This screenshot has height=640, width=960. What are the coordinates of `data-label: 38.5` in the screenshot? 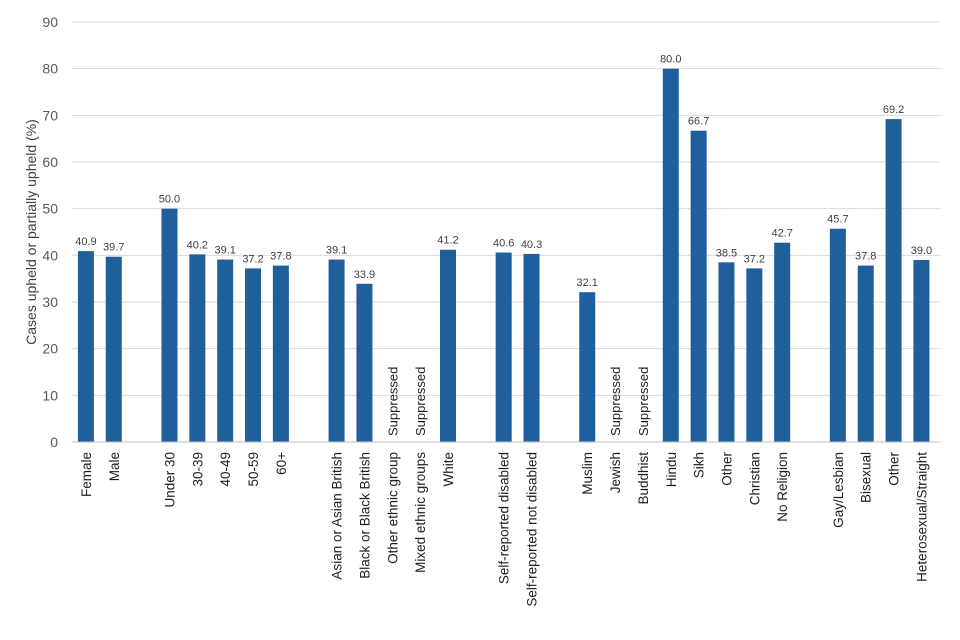 It's located at (726, 253).